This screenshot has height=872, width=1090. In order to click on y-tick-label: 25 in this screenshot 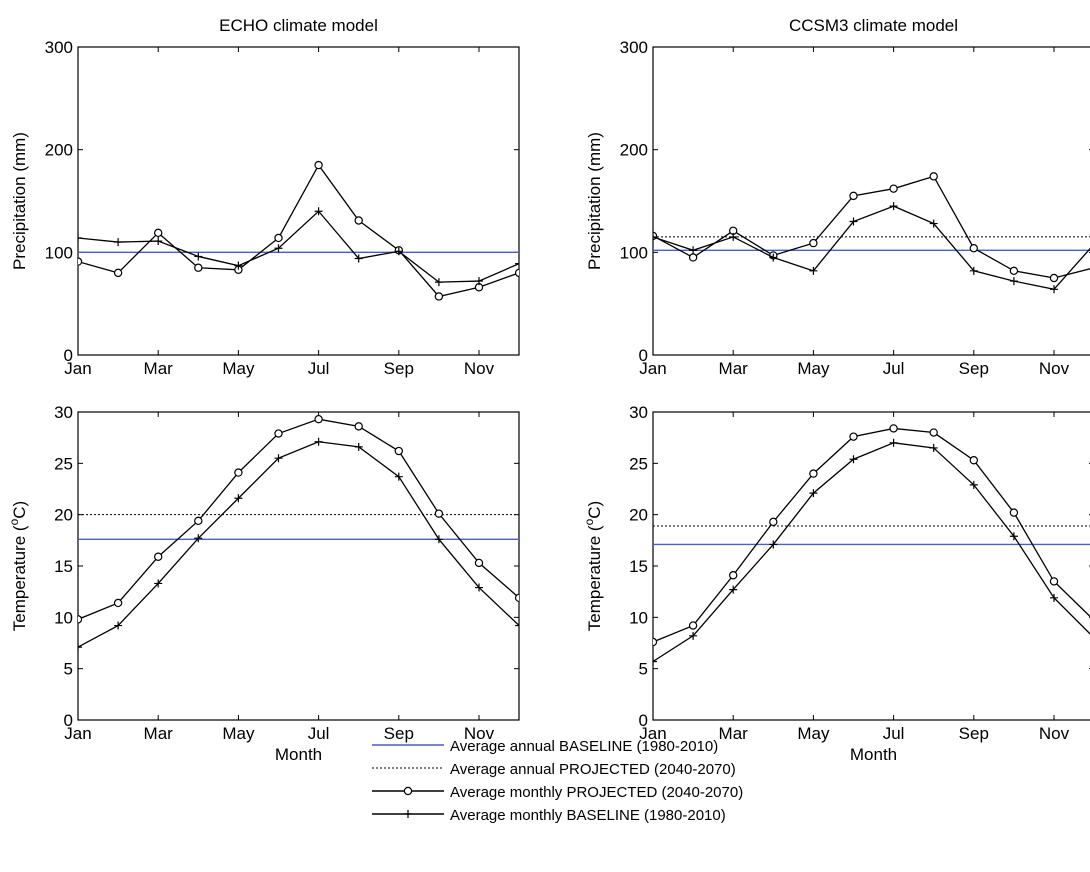, I will do `click(63, 463)`.